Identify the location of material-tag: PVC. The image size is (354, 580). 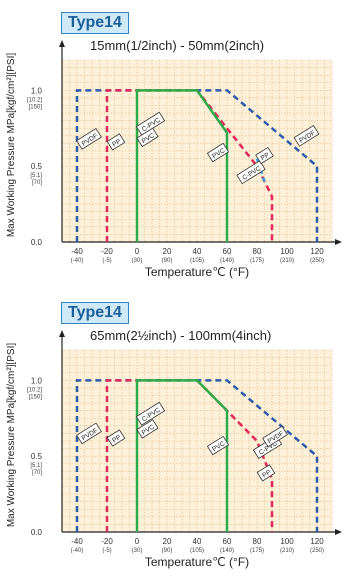
(218, 445).